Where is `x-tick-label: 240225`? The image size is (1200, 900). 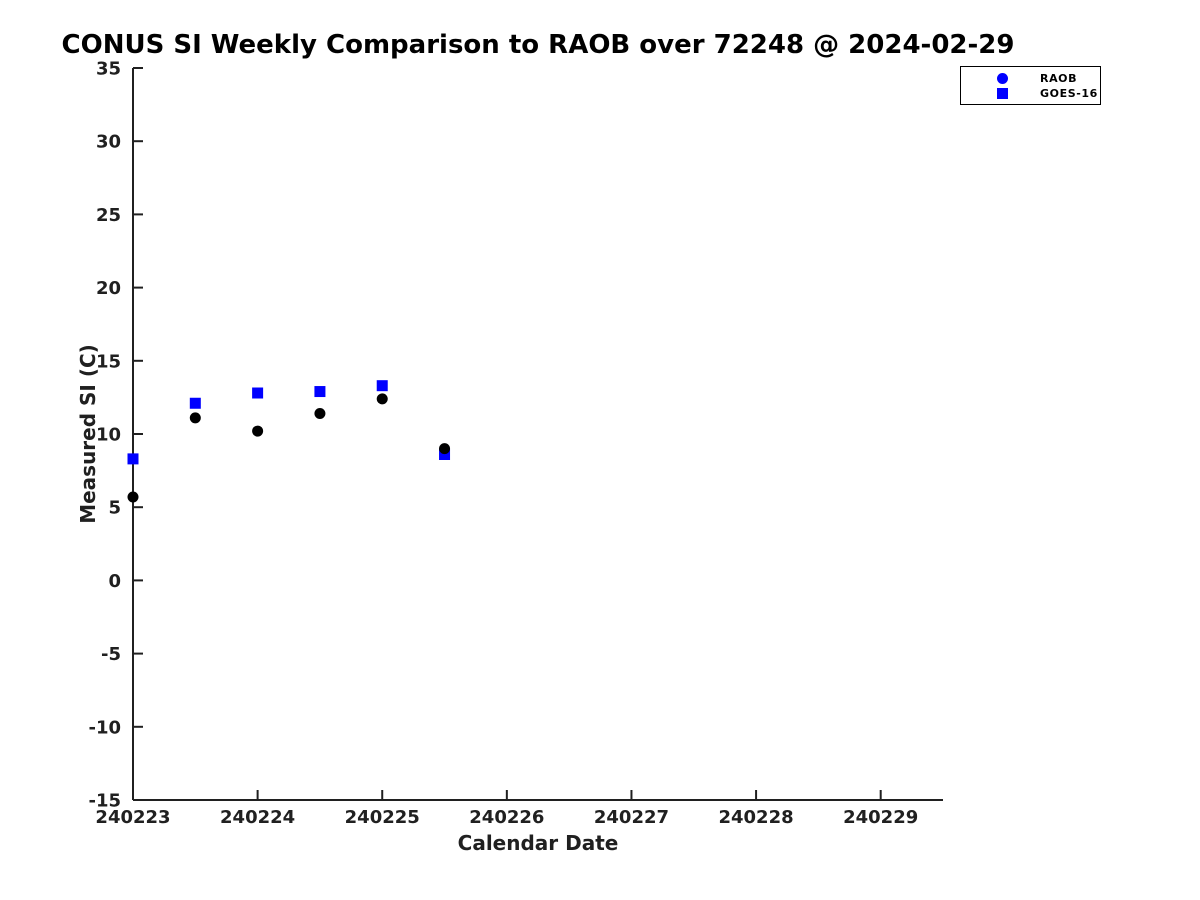
x-tick-label: 240225 is located at coordinates (382, 817).